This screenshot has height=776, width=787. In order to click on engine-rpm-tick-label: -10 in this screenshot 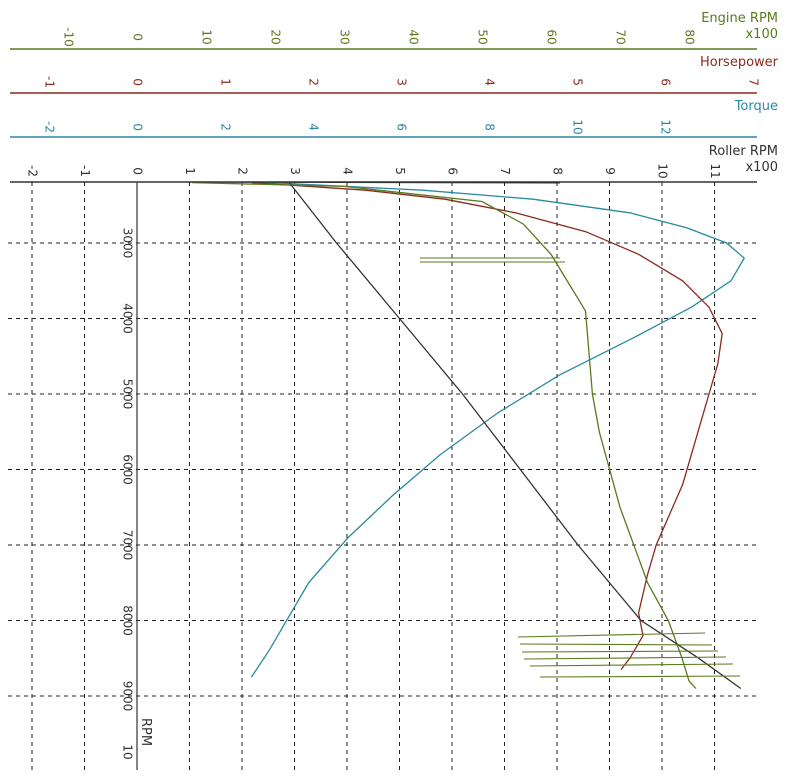, I will do `click(69, 37)`.